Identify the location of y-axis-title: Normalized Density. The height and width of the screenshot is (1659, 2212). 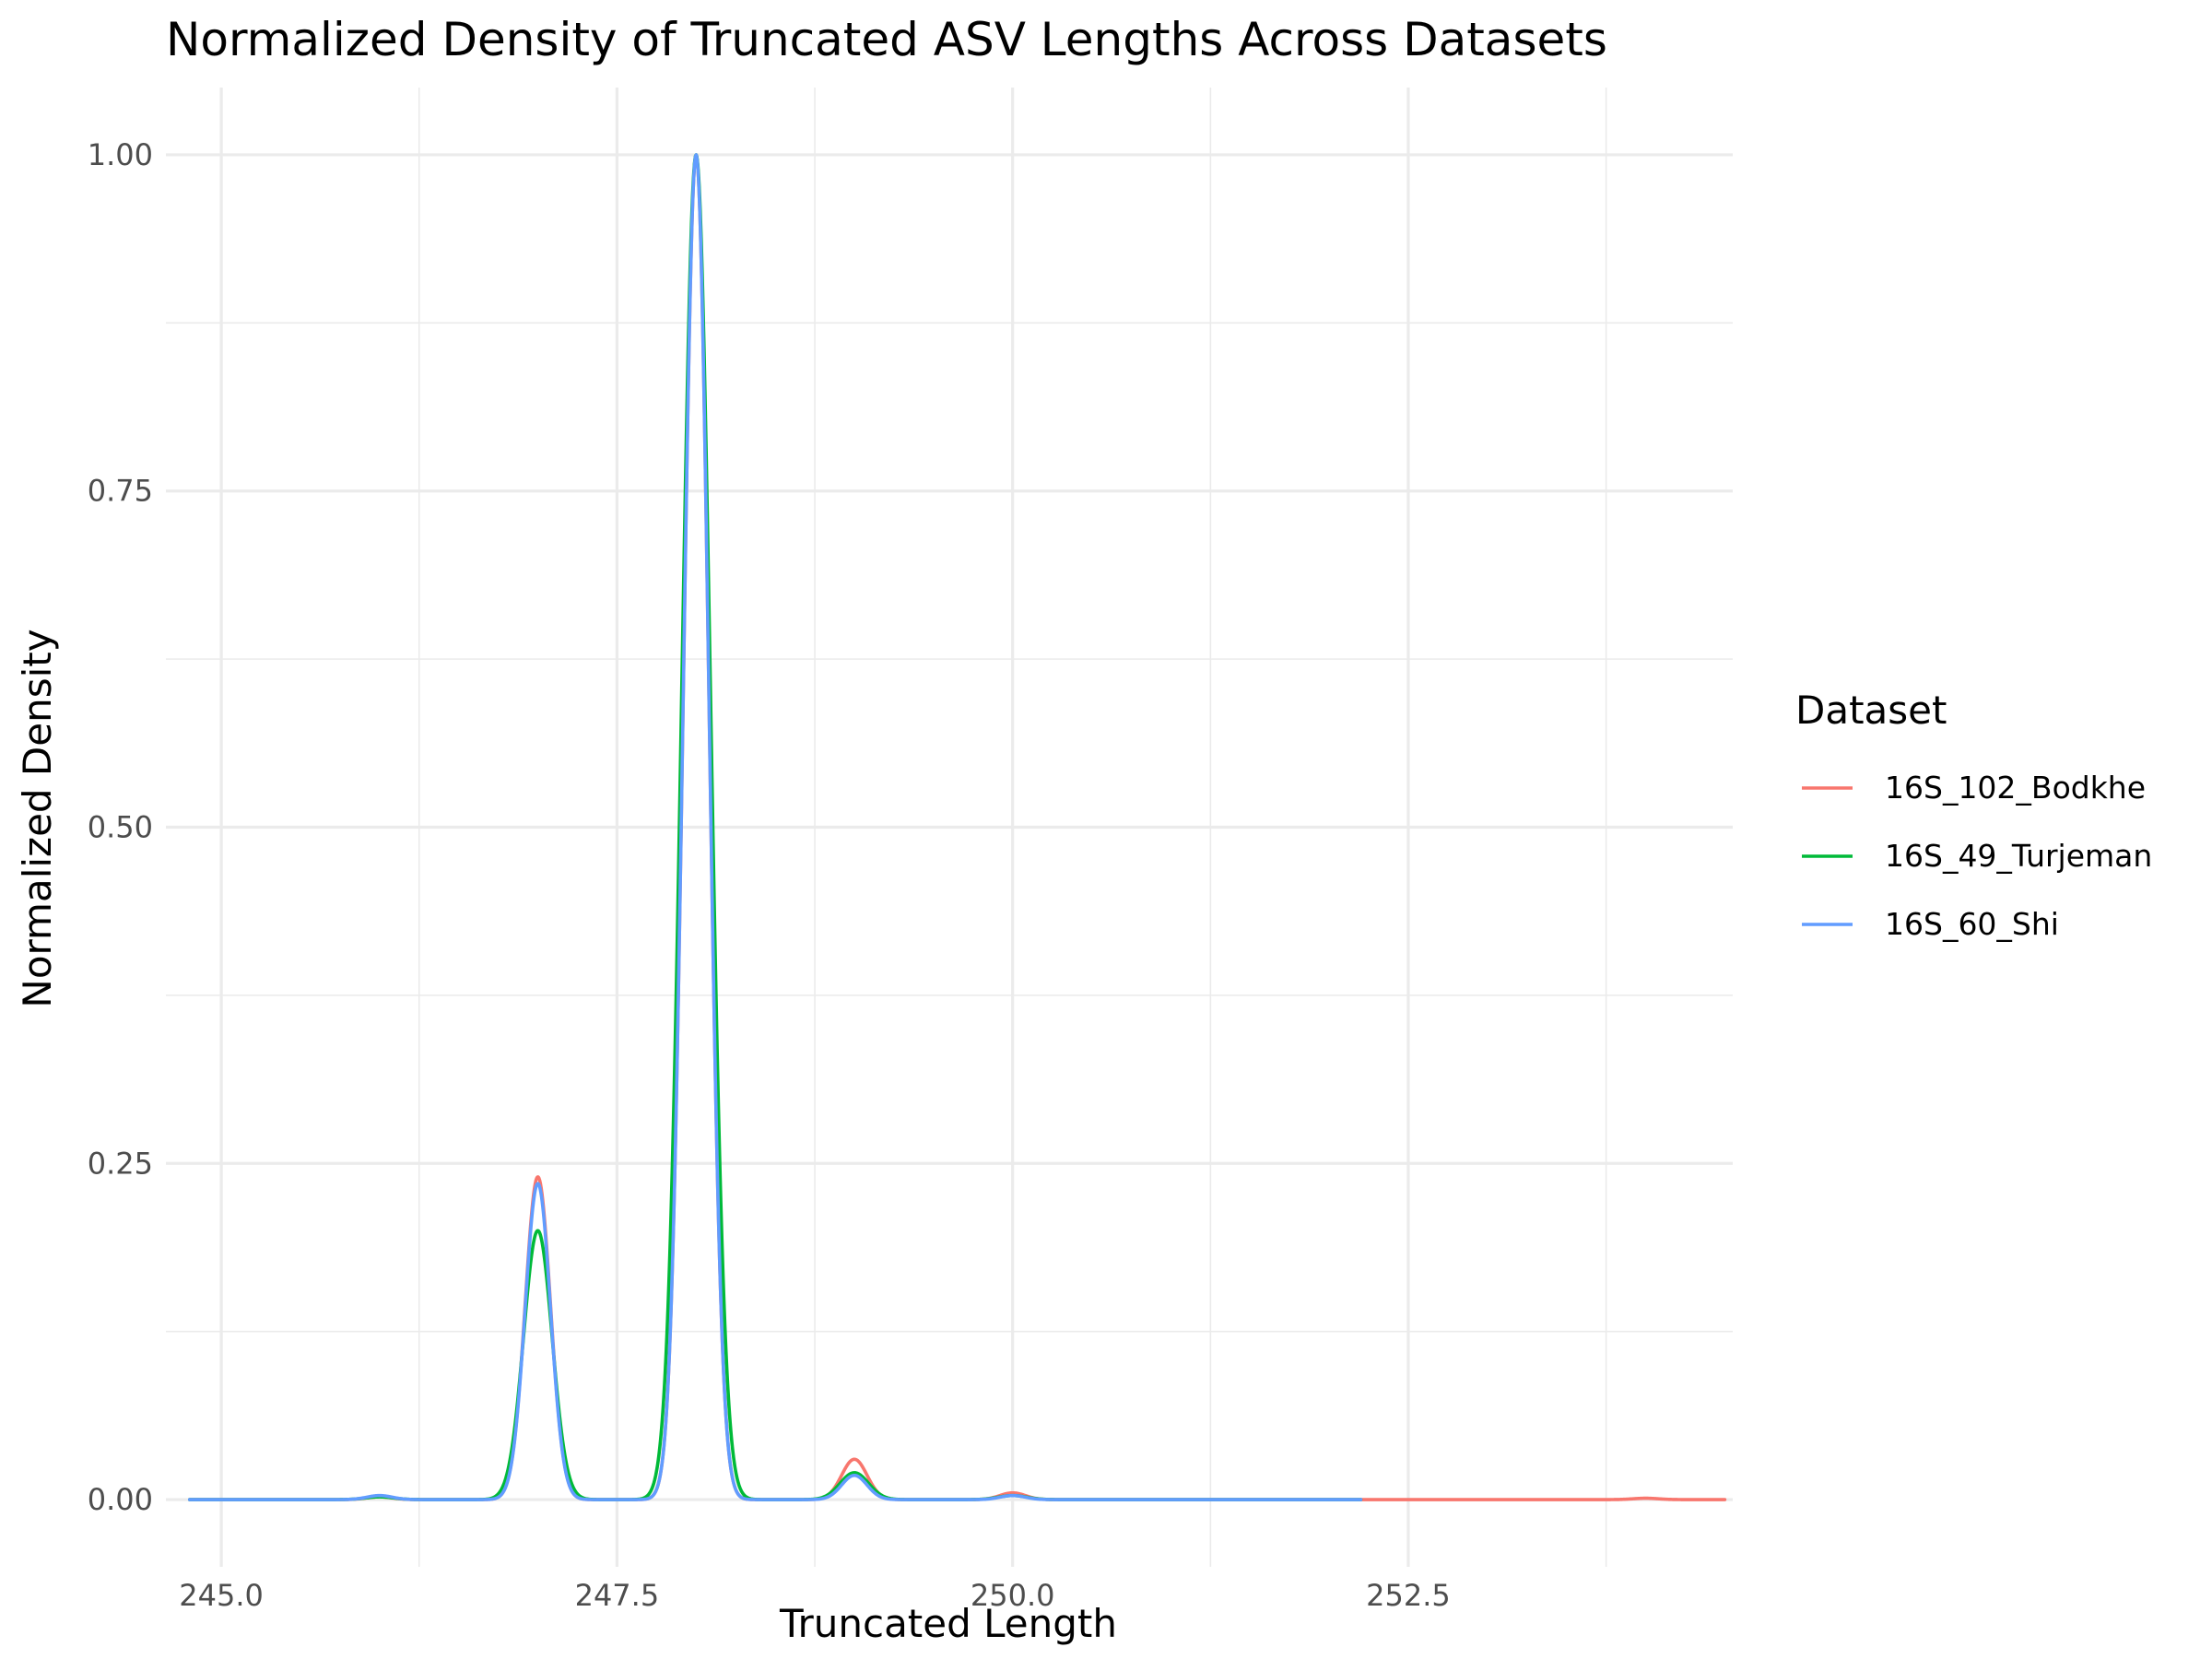
(37, 818).